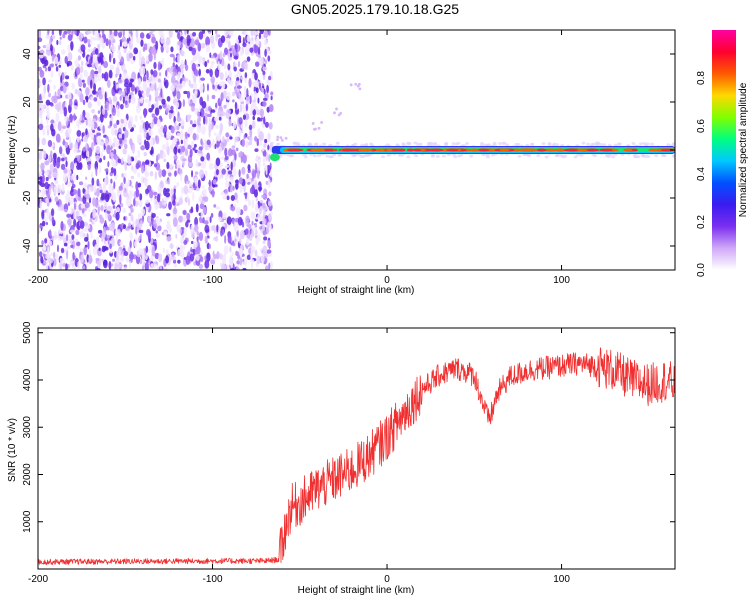 This screenshot has width=750, height=600. Describe the element at coordinates (561, 280) in the screenshot. I see `x-tick-label: 100` at that location.